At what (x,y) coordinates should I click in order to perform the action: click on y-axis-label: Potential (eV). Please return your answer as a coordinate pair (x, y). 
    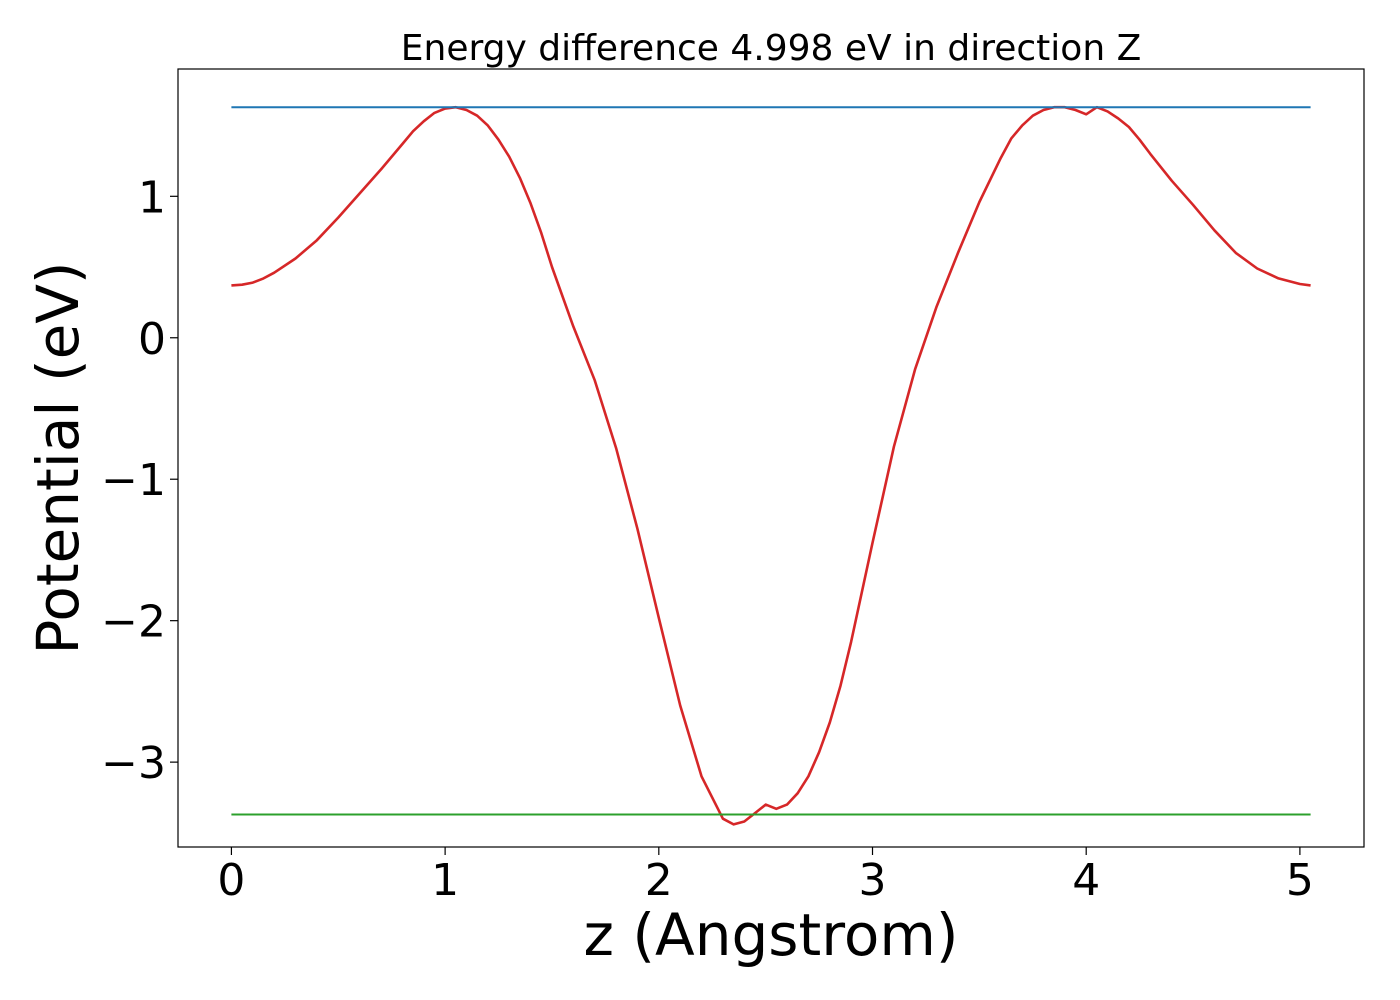
    Looking at the image, I should click on (58, 457).